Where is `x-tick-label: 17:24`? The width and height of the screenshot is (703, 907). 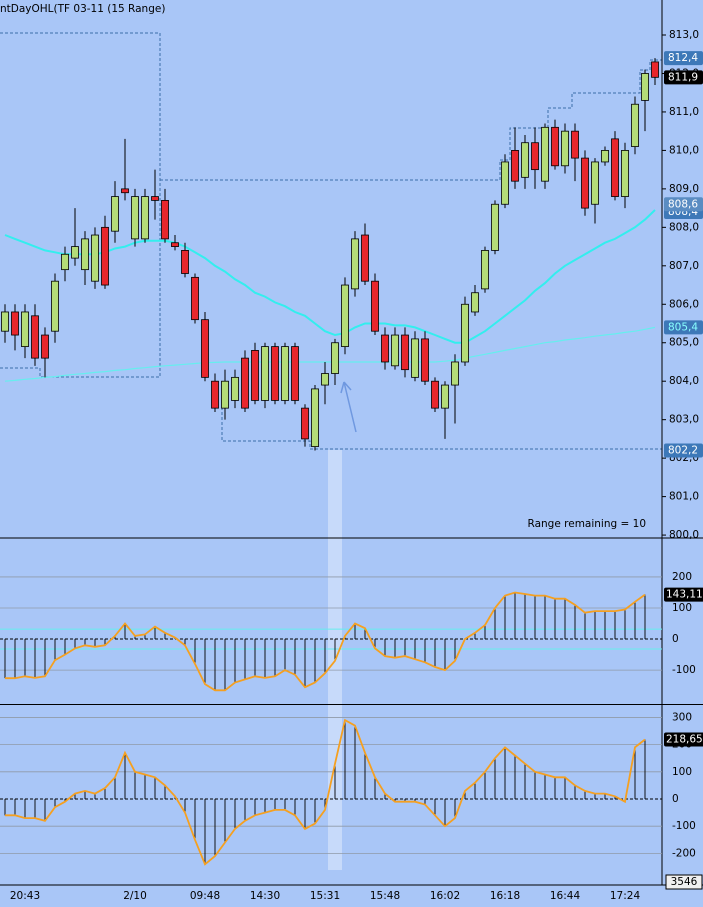 x-tick-label: 17:24 is located at coordinates (625, 896).